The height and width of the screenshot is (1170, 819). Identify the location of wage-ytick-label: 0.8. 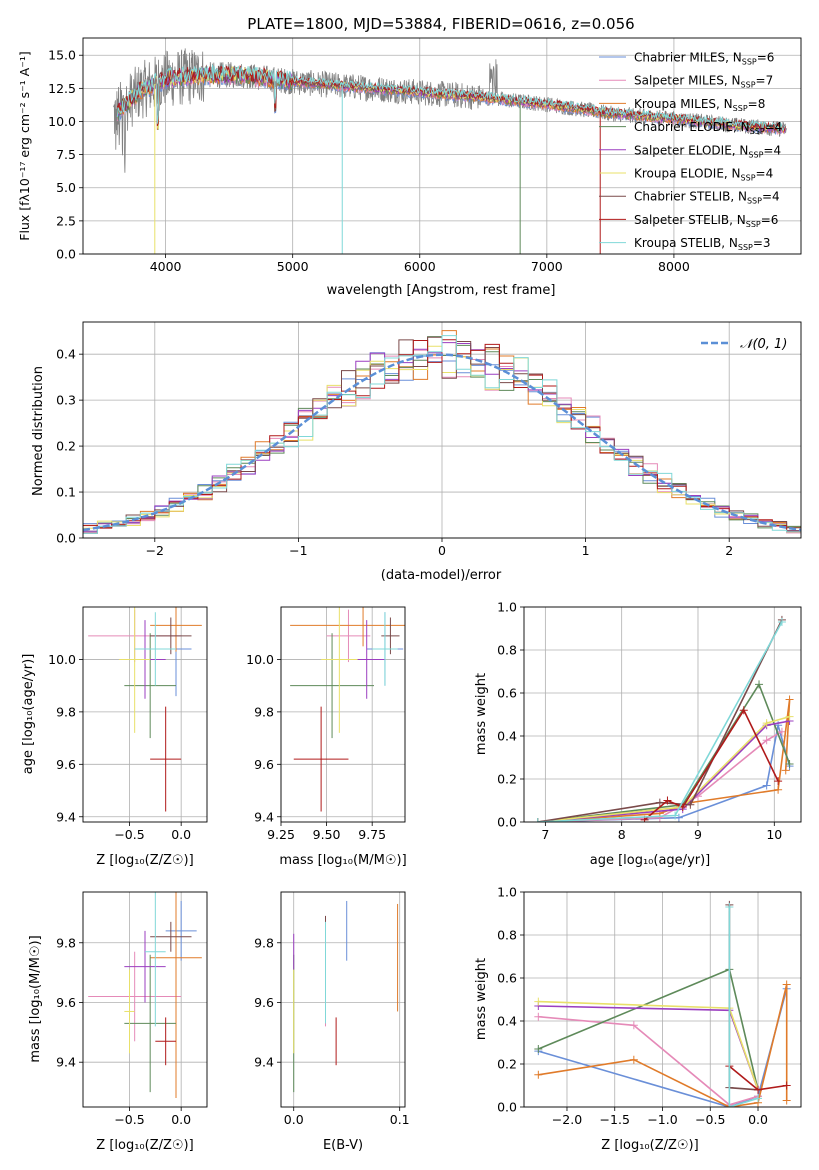
(507, 650).